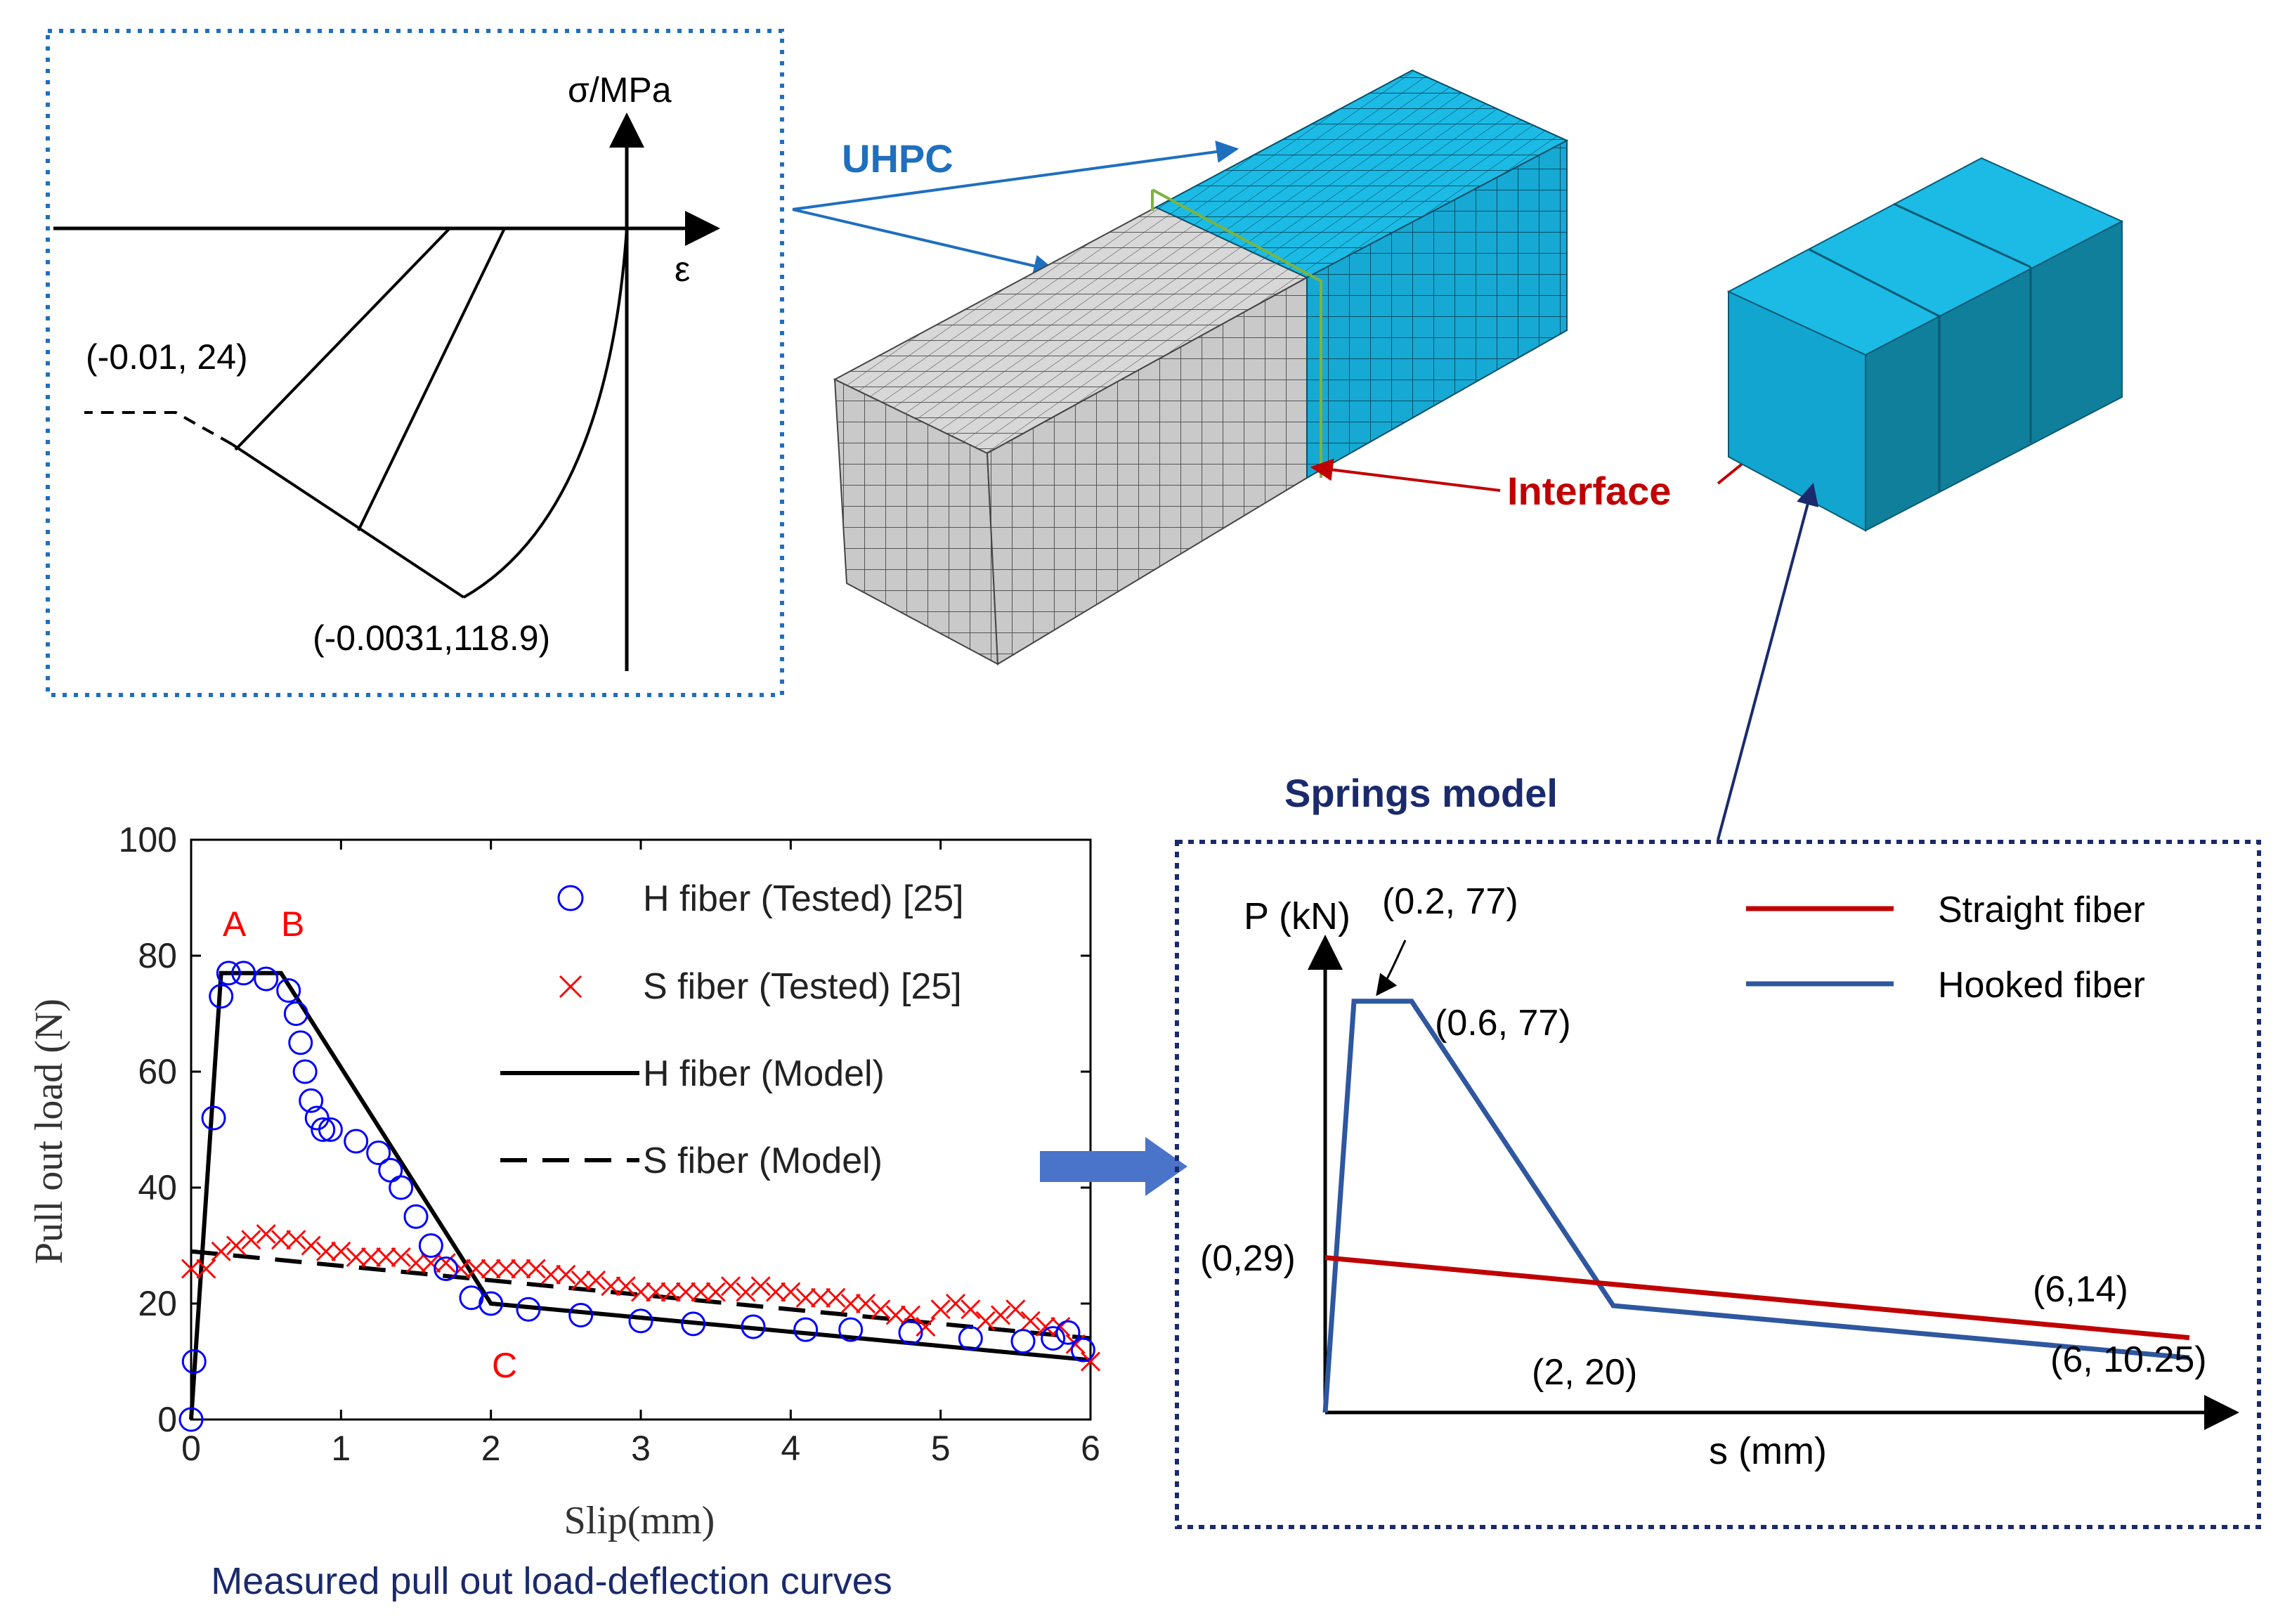 The width and height of the screenshot is (2285, 1624). What do you see at coordinates (157, 1187) in the screenshot?
I see `y-tick-label: 40` at bounding box center [157, 1187].